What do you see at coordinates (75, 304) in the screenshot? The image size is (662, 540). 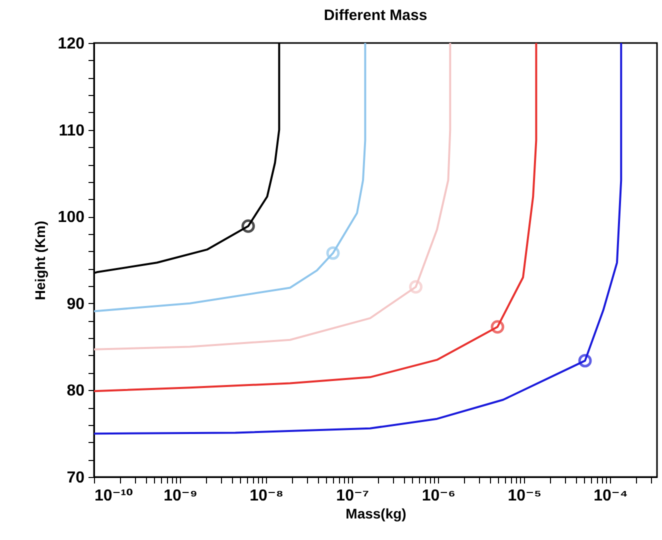 I see `y-tick-label: 90` at bounding box center [75, 304].